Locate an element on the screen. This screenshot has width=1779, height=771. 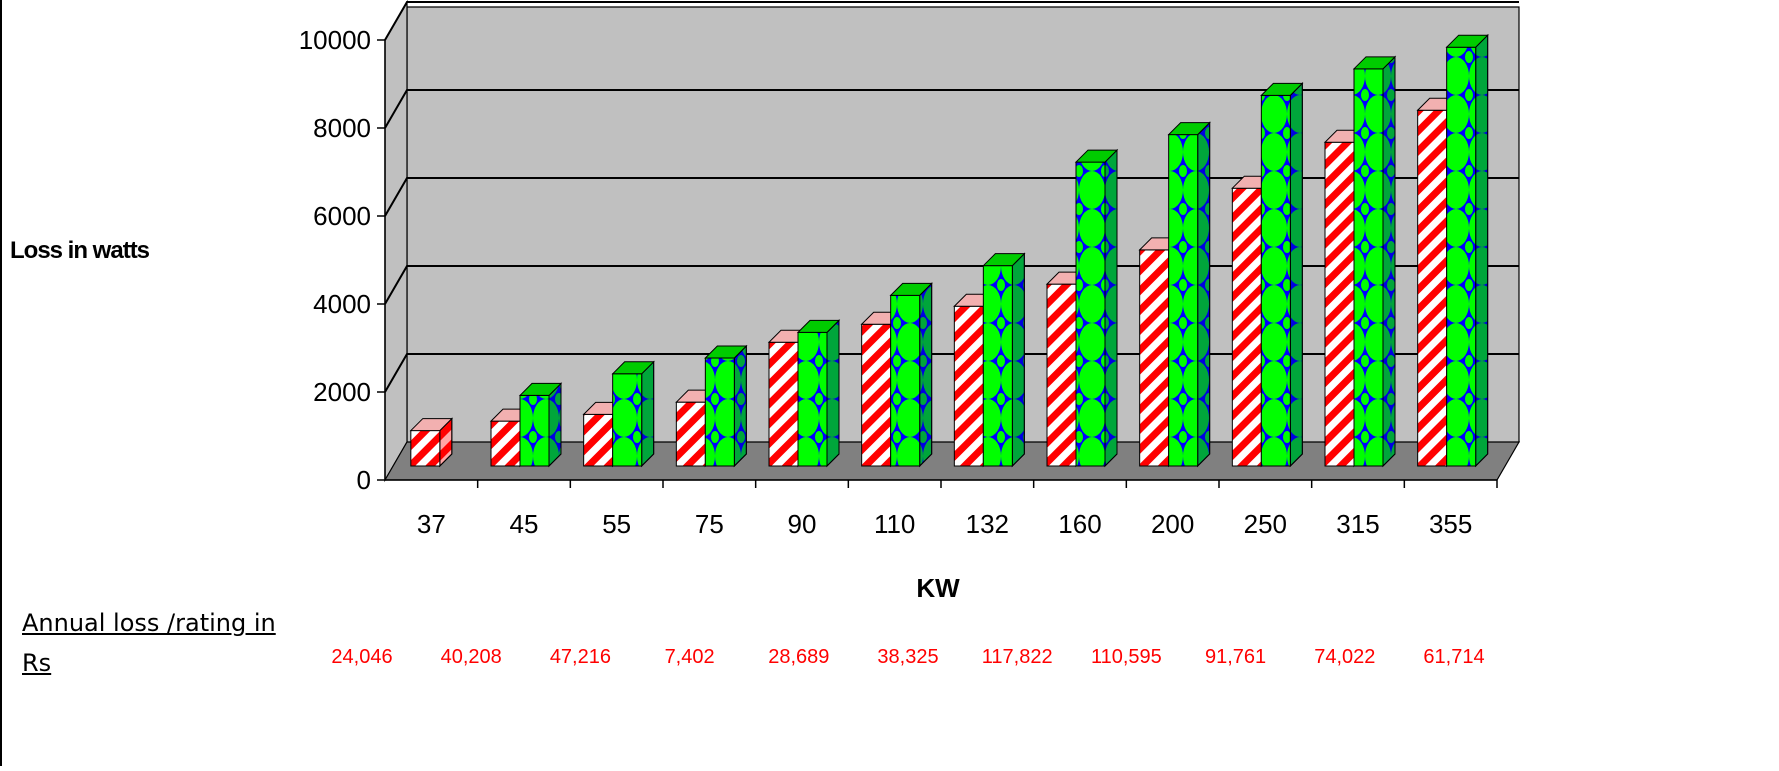
x-tick-label: 200 is located at coordinates (1172, 524).